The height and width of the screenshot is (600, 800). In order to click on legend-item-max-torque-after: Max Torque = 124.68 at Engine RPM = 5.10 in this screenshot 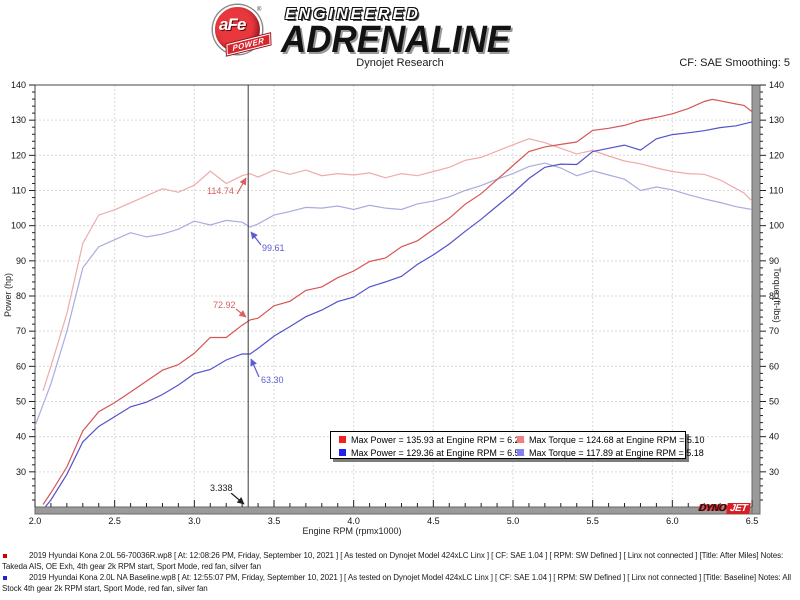, I will do `click(610, 440)`.